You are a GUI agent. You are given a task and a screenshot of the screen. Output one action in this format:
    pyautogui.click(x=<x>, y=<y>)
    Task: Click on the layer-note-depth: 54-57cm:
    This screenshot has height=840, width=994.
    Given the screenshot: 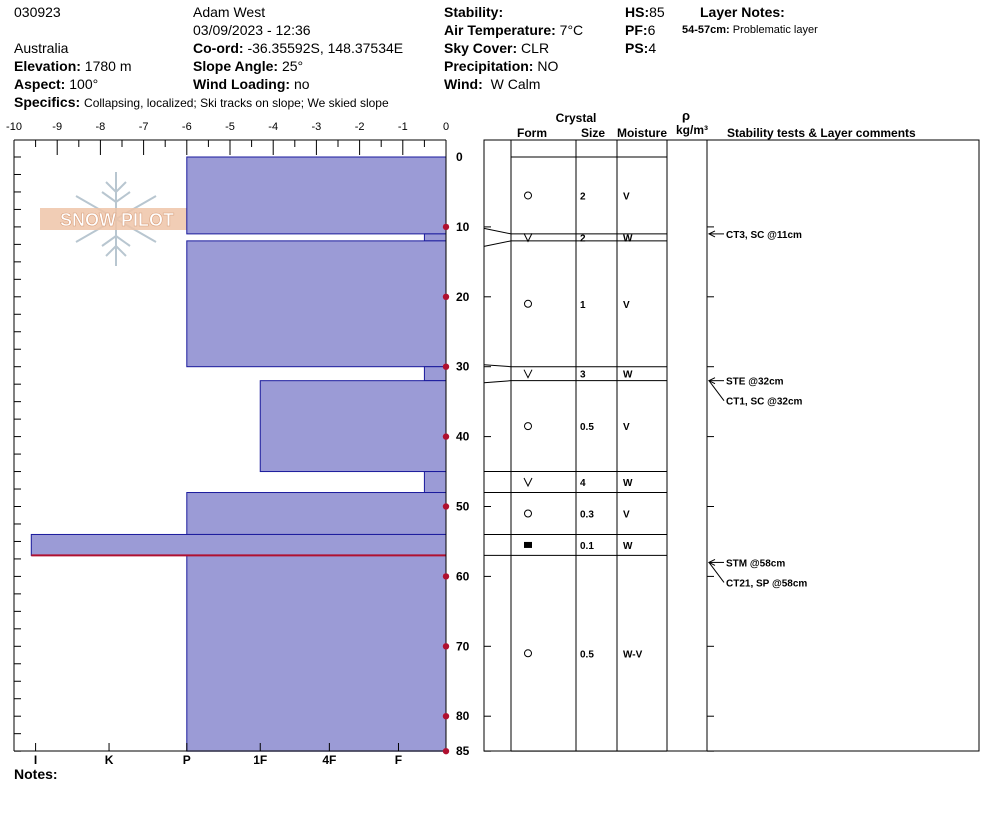 What is the action you would take?
    pyautogui.click(x=706, y=30)
    